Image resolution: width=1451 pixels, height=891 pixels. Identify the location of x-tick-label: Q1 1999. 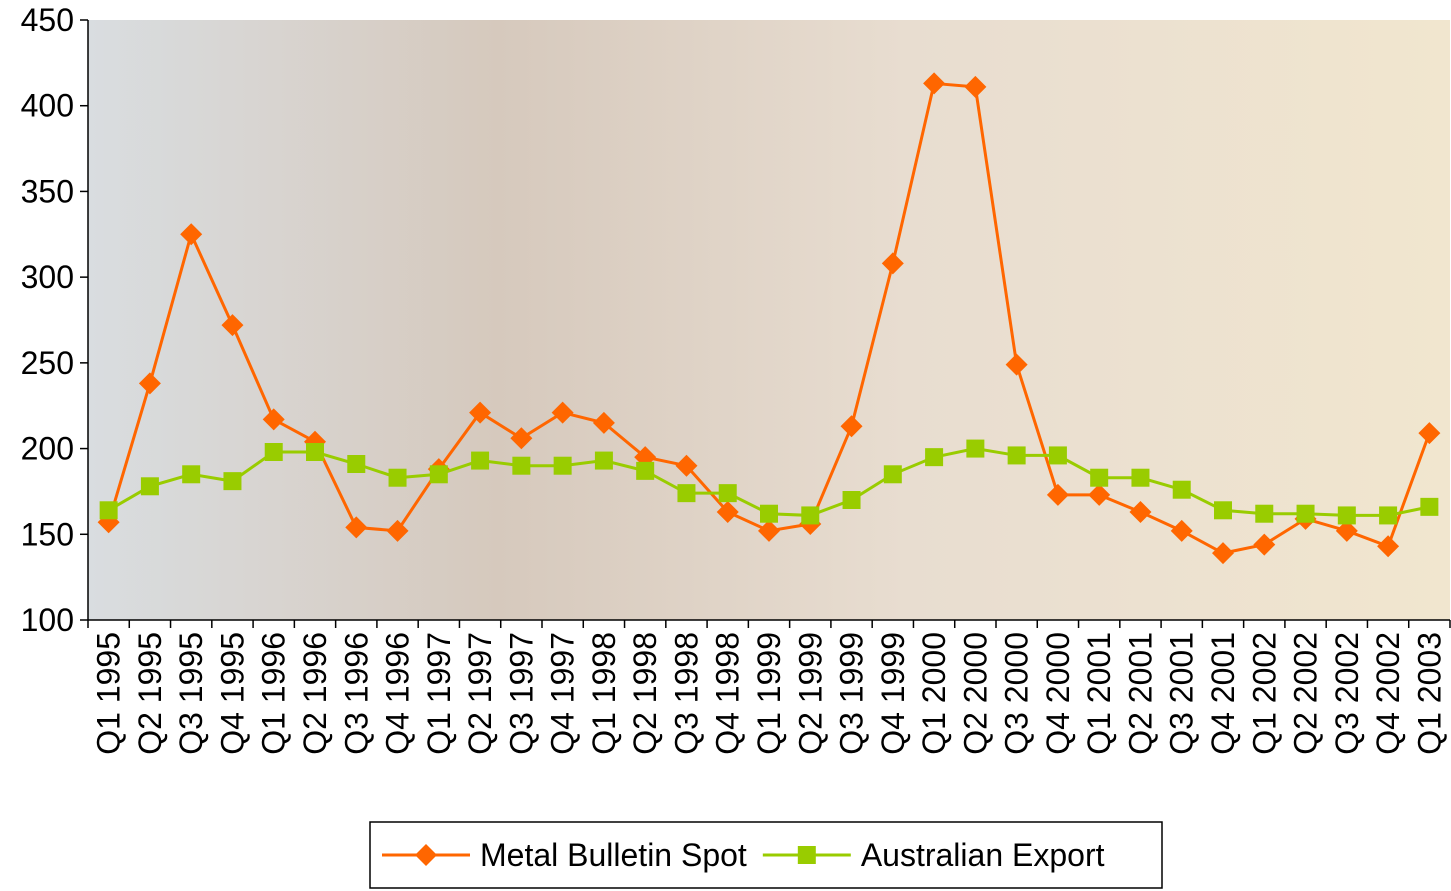
(769, 693).